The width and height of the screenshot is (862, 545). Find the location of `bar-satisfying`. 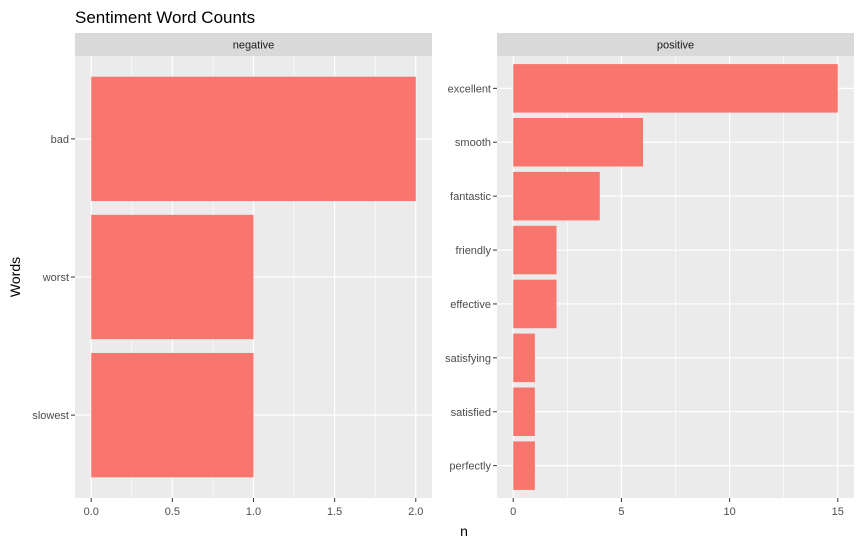

bar-satisfying is located at coordinates (524, 358).